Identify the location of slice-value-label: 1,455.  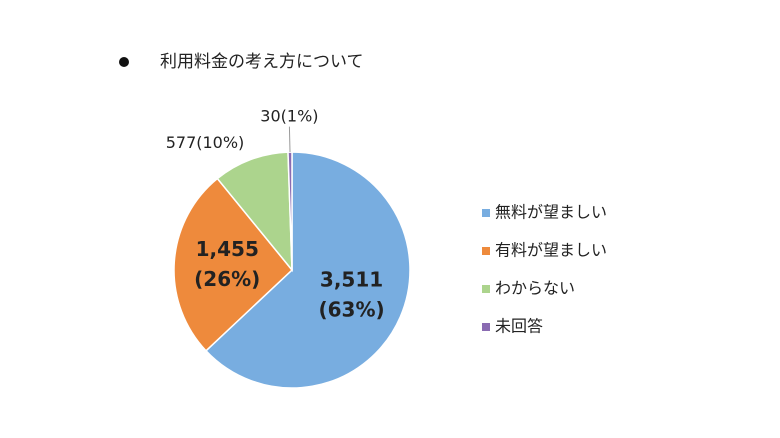
(227, 249).